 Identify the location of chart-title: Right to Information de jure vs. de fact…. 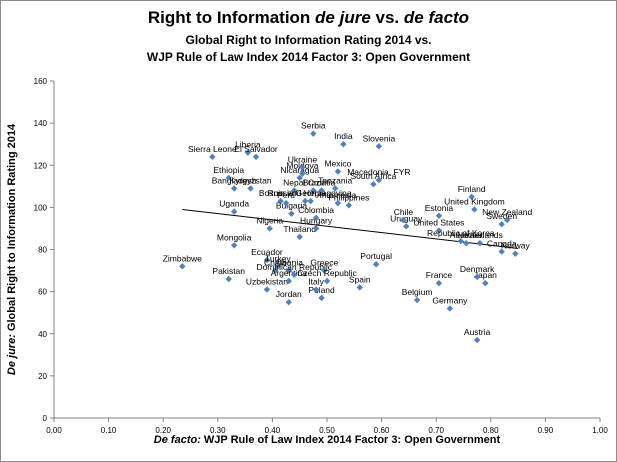
(308, 17).